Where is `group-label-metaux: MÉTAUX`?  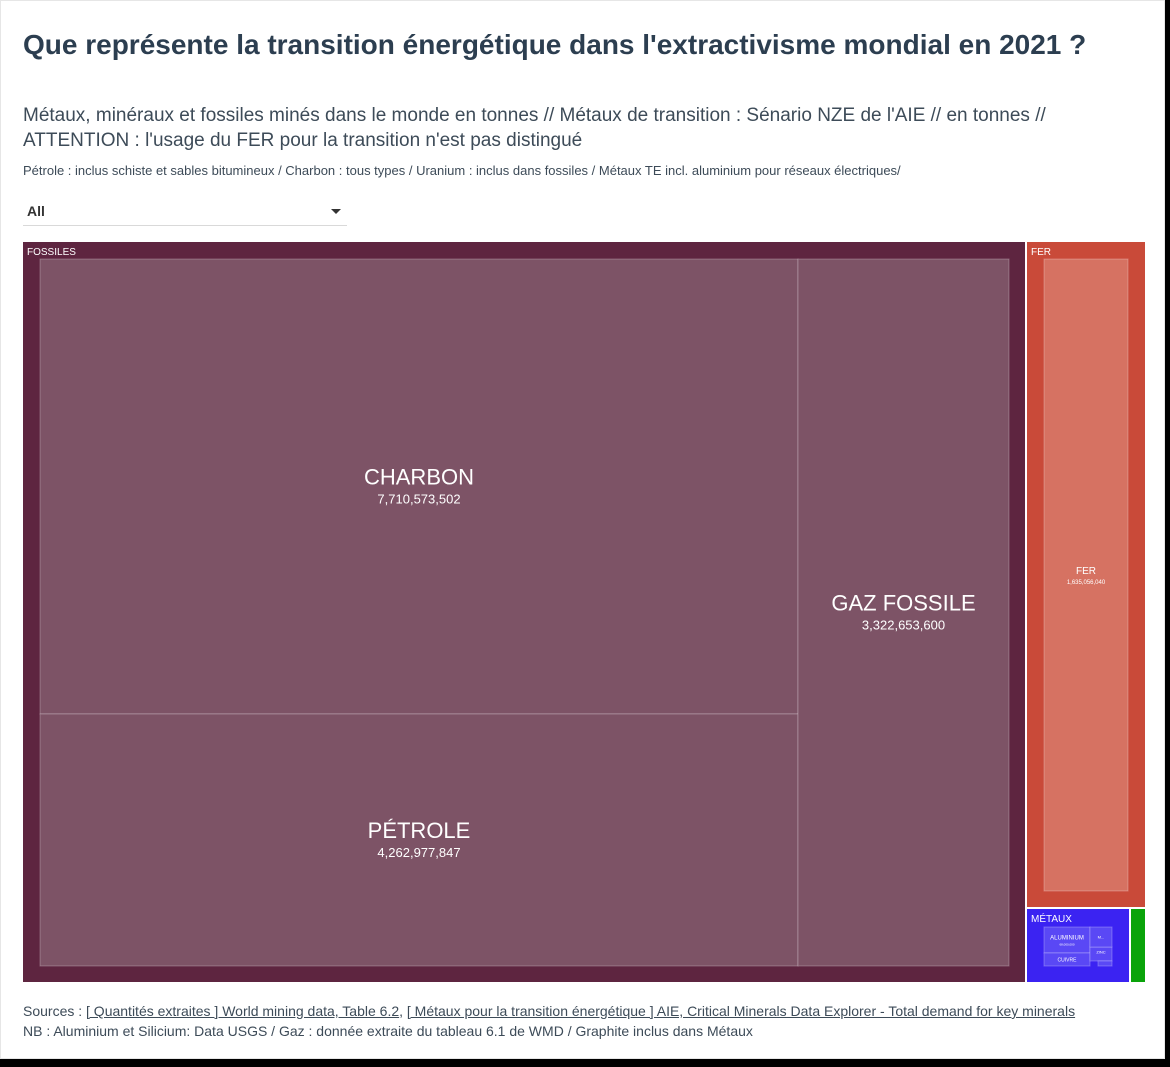
group-label-metaux: MÉTAUX is located at coordinates (1051, 918).